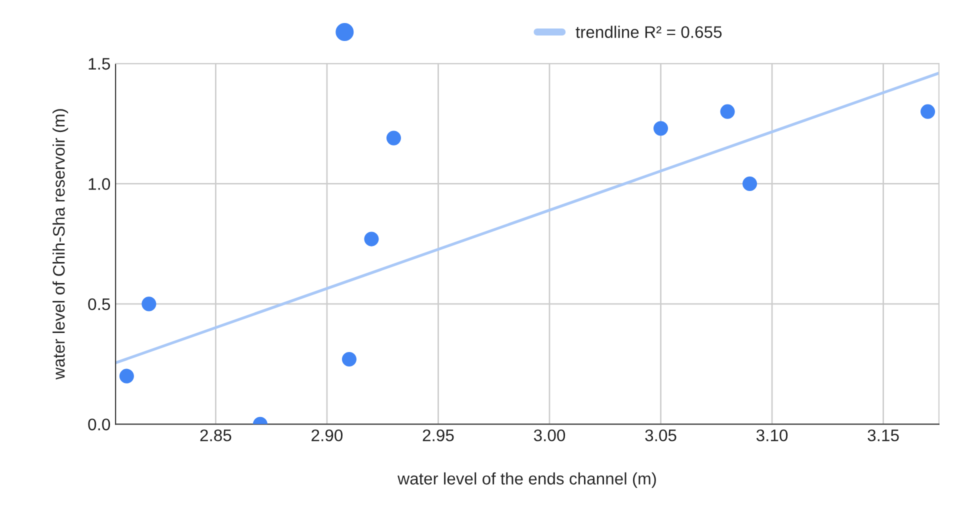  What do you see at coordinates (99, 424) in the screenshot?
I see `y-tick-label: 0.0` at bounding box center [99, 424].